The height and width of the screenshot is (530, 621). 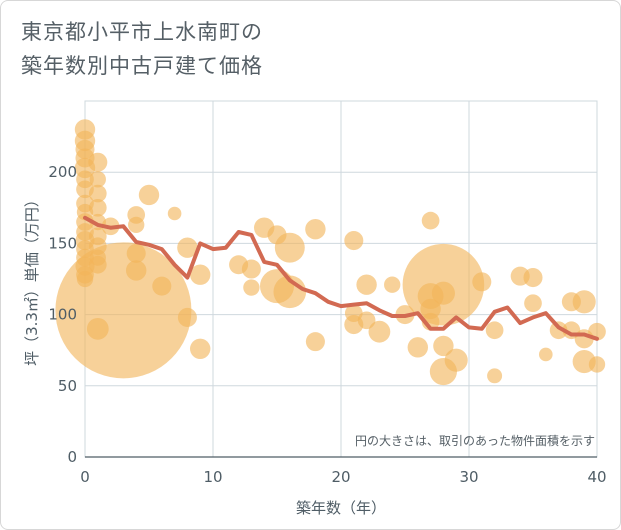 I want to click on y-tick-label: 100, so click(x=62, y=315).